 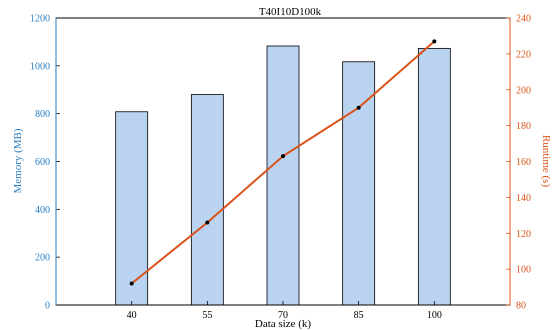 What do you see at coordinates (546, 161) in the screenshot?
I see `y-axis-right-label: Runtime (s)` at bounding box center [546, 161].